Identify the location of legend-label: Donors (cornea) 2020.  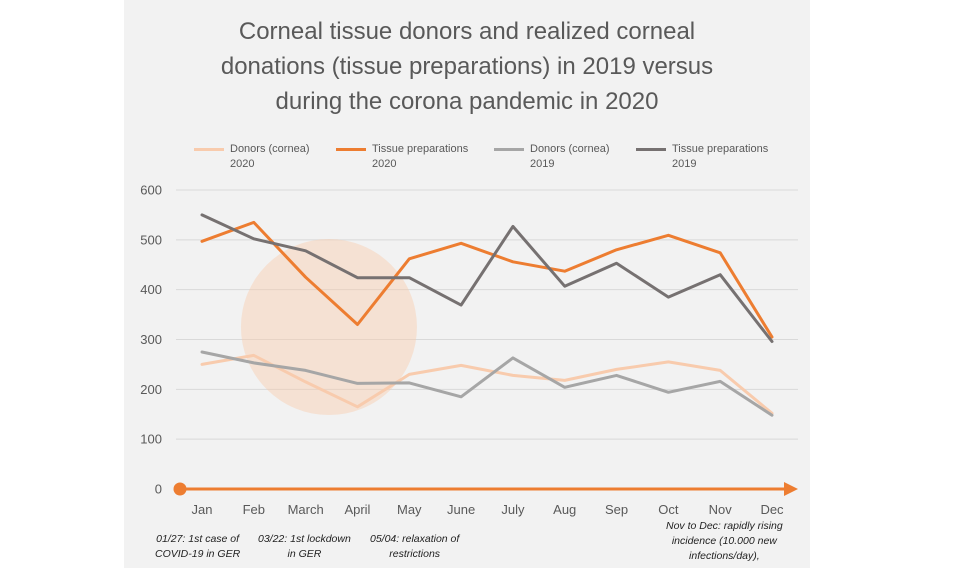
(270, 156).